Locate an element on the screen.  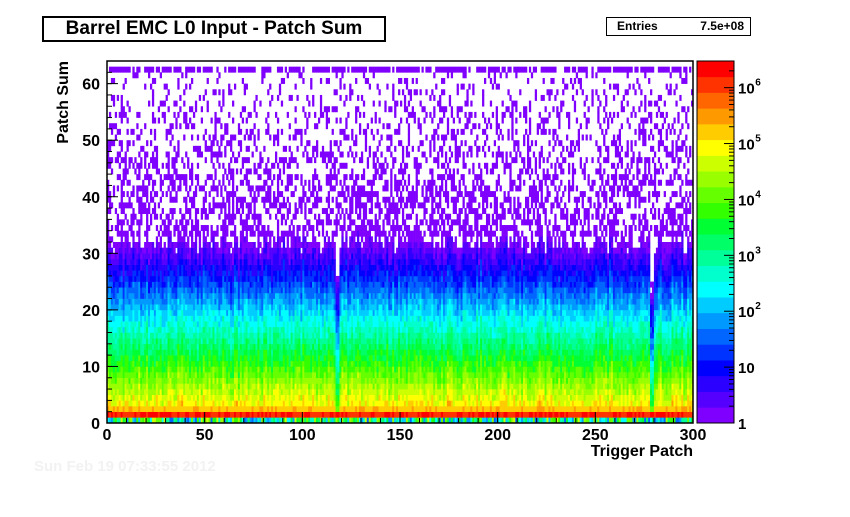
y-tick-label: 30 is located at coordinates (91, 254).